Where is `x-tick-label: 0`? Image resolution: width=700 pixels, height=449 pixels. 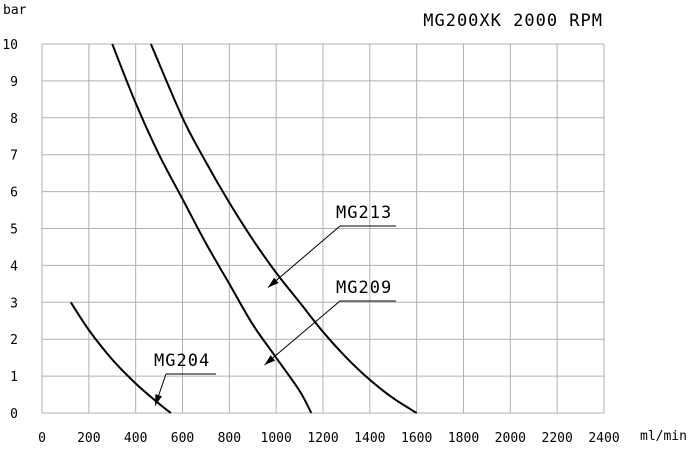 x-tick-label: 0 is located at coordinates (42, 438).